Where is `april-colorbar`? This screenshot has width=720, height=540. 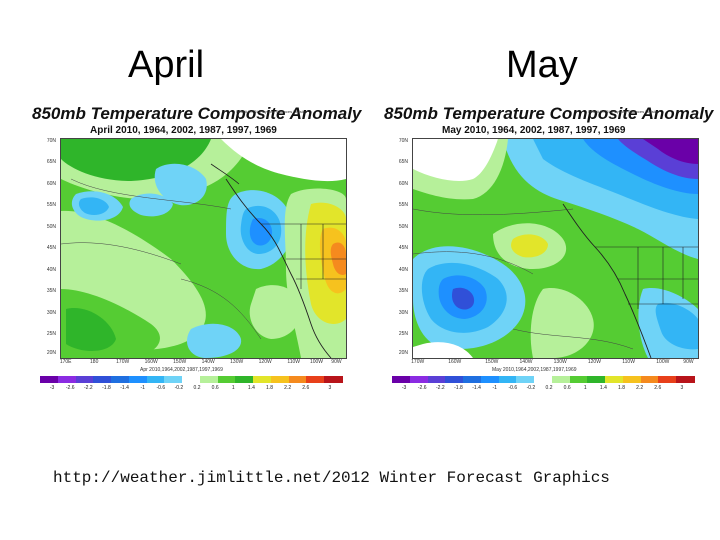 april-colorbar is located at coordinates (191, 379).